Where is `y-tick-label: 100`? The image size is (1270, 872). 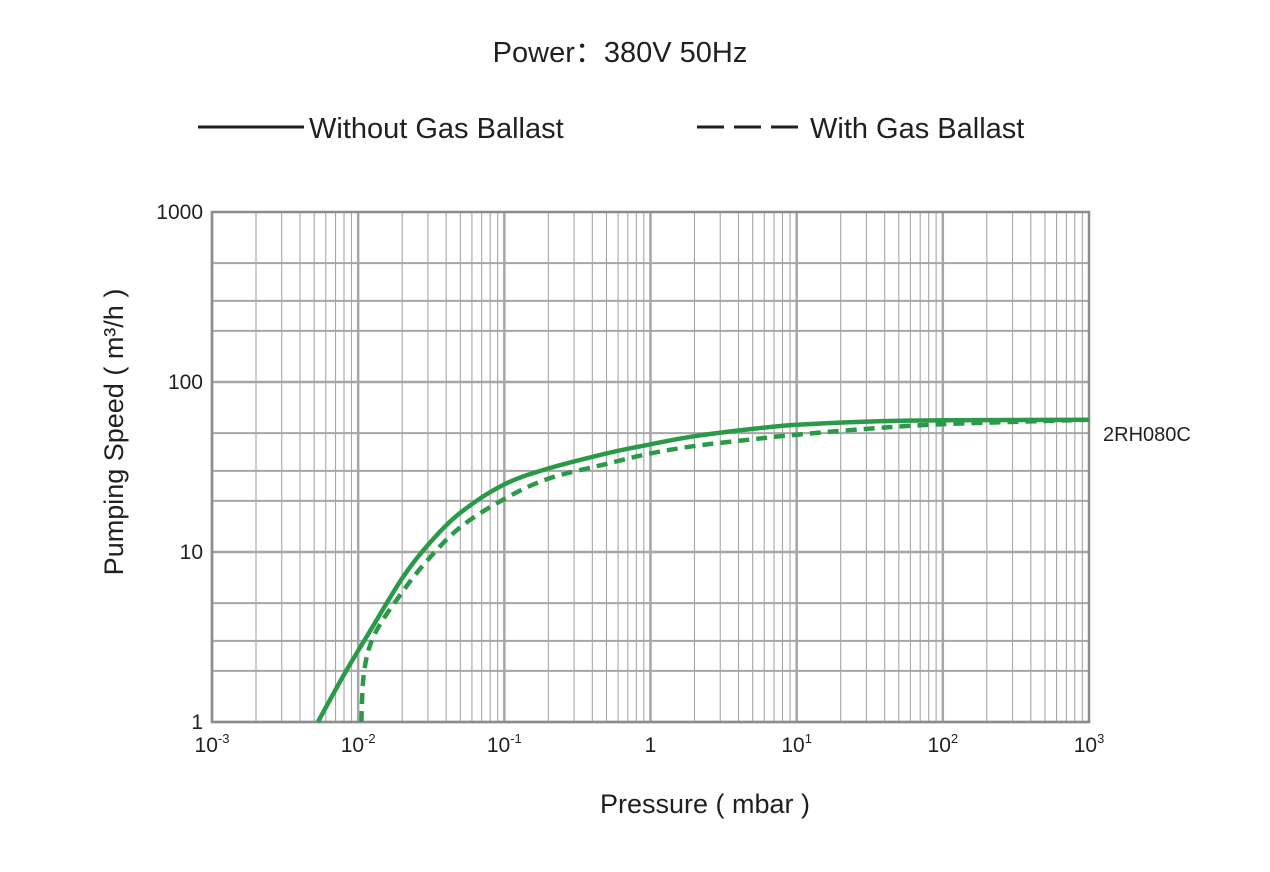 y-tick-label: 100 is located at coordinates (185, 382).